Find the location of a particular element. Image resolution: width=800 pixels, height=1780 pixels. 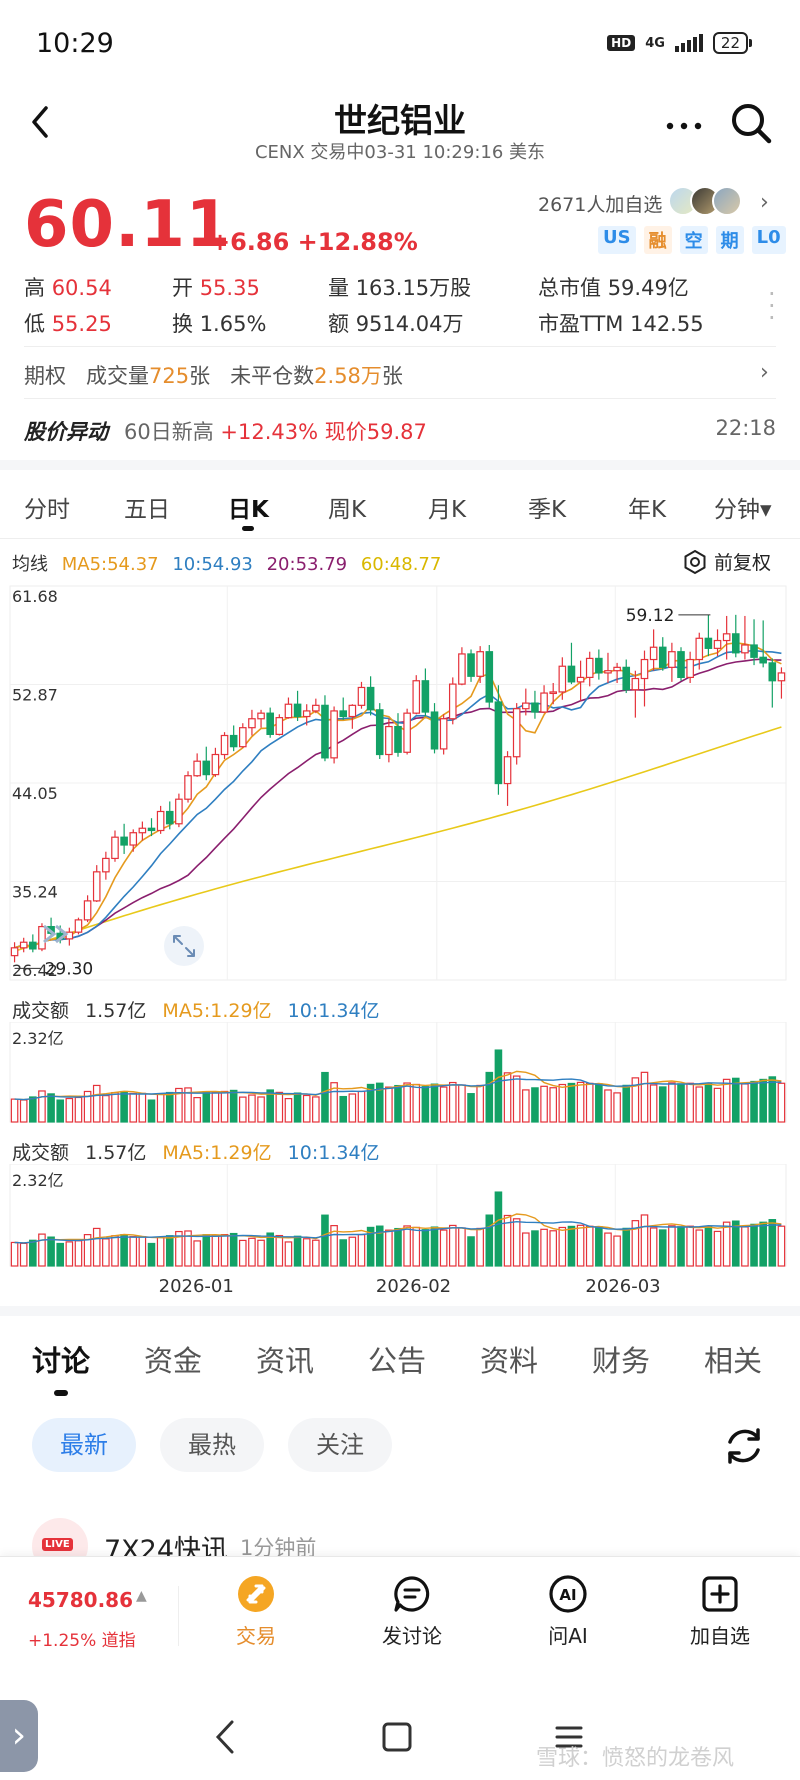

tab-yearly-k: 年K is located at coordinates (647, 510).